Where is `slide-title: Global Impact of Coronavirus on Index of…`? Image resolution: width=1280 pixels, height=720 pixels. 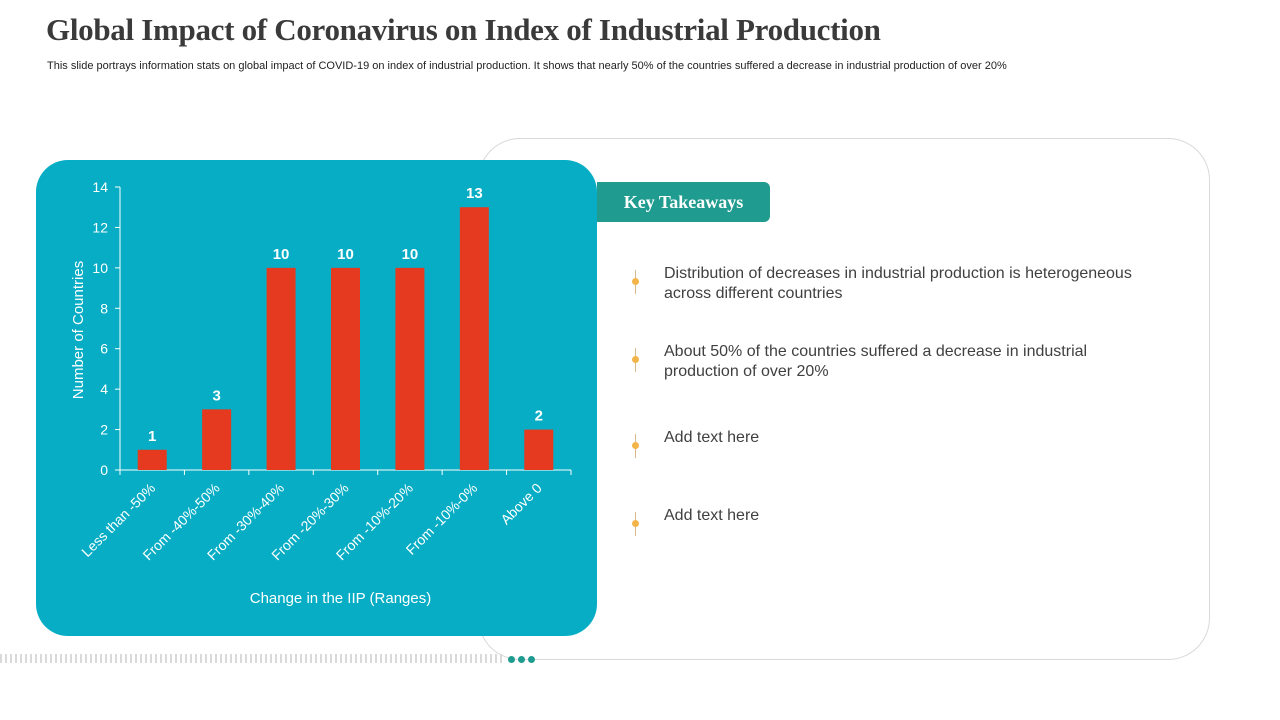
slide-title: Global Impact of Coronavirus on Index of… is located at coordinates (463, 29).